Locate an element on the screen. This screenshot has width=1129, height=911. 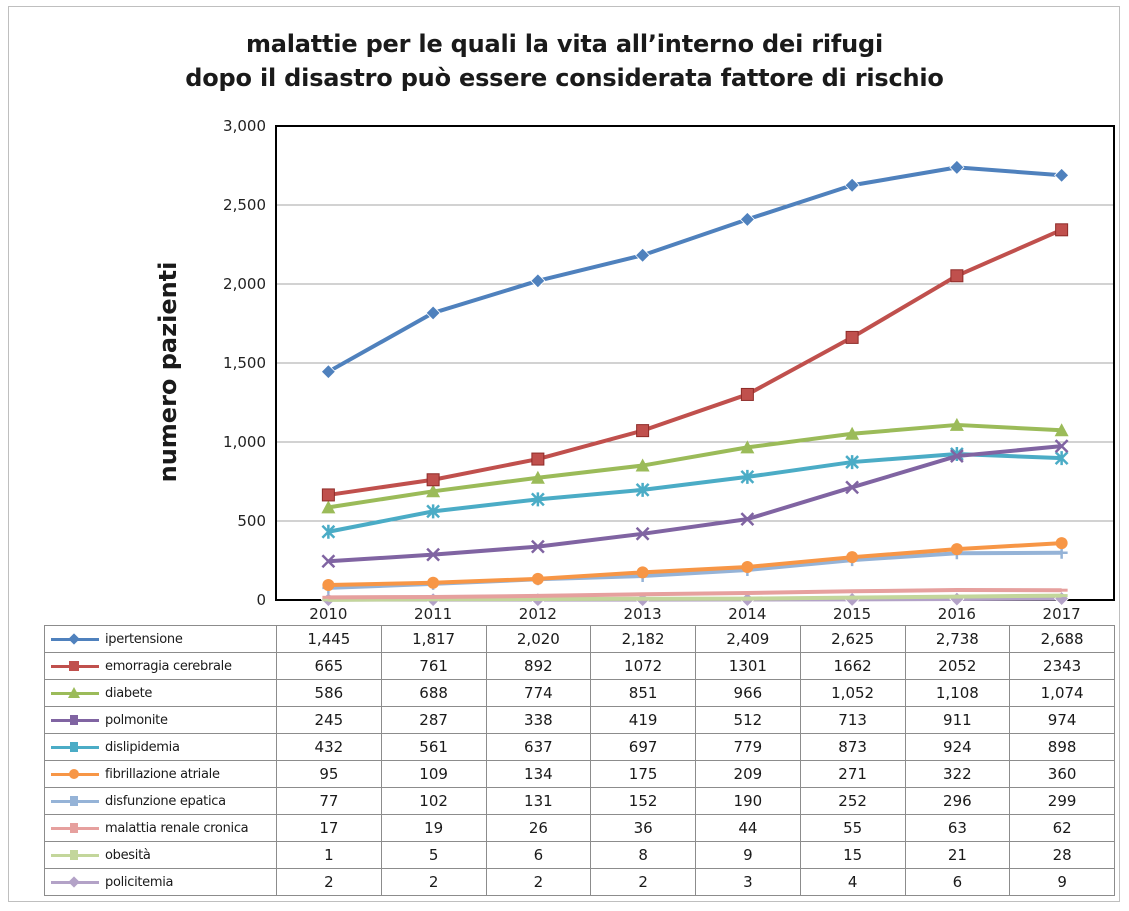
table-cell: 17 is located at coordinates (329, 828).